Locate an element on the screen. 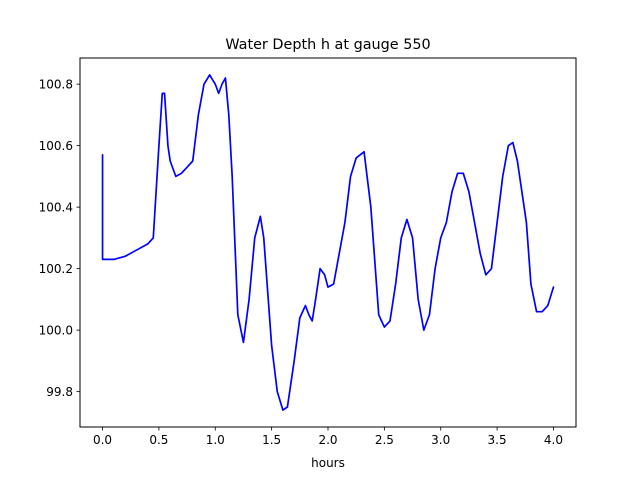  chart-title: Water Depth h at gauge 550 is located at coordinates (327, 45).